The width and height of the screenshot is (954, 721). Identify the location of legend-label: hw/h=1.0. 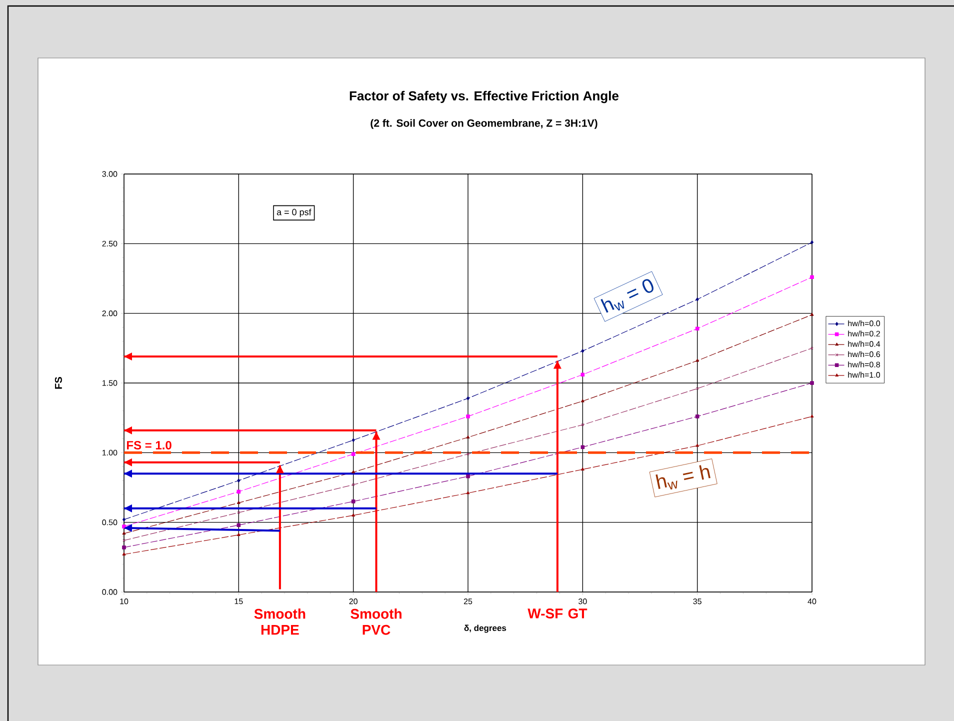
(864, 375).